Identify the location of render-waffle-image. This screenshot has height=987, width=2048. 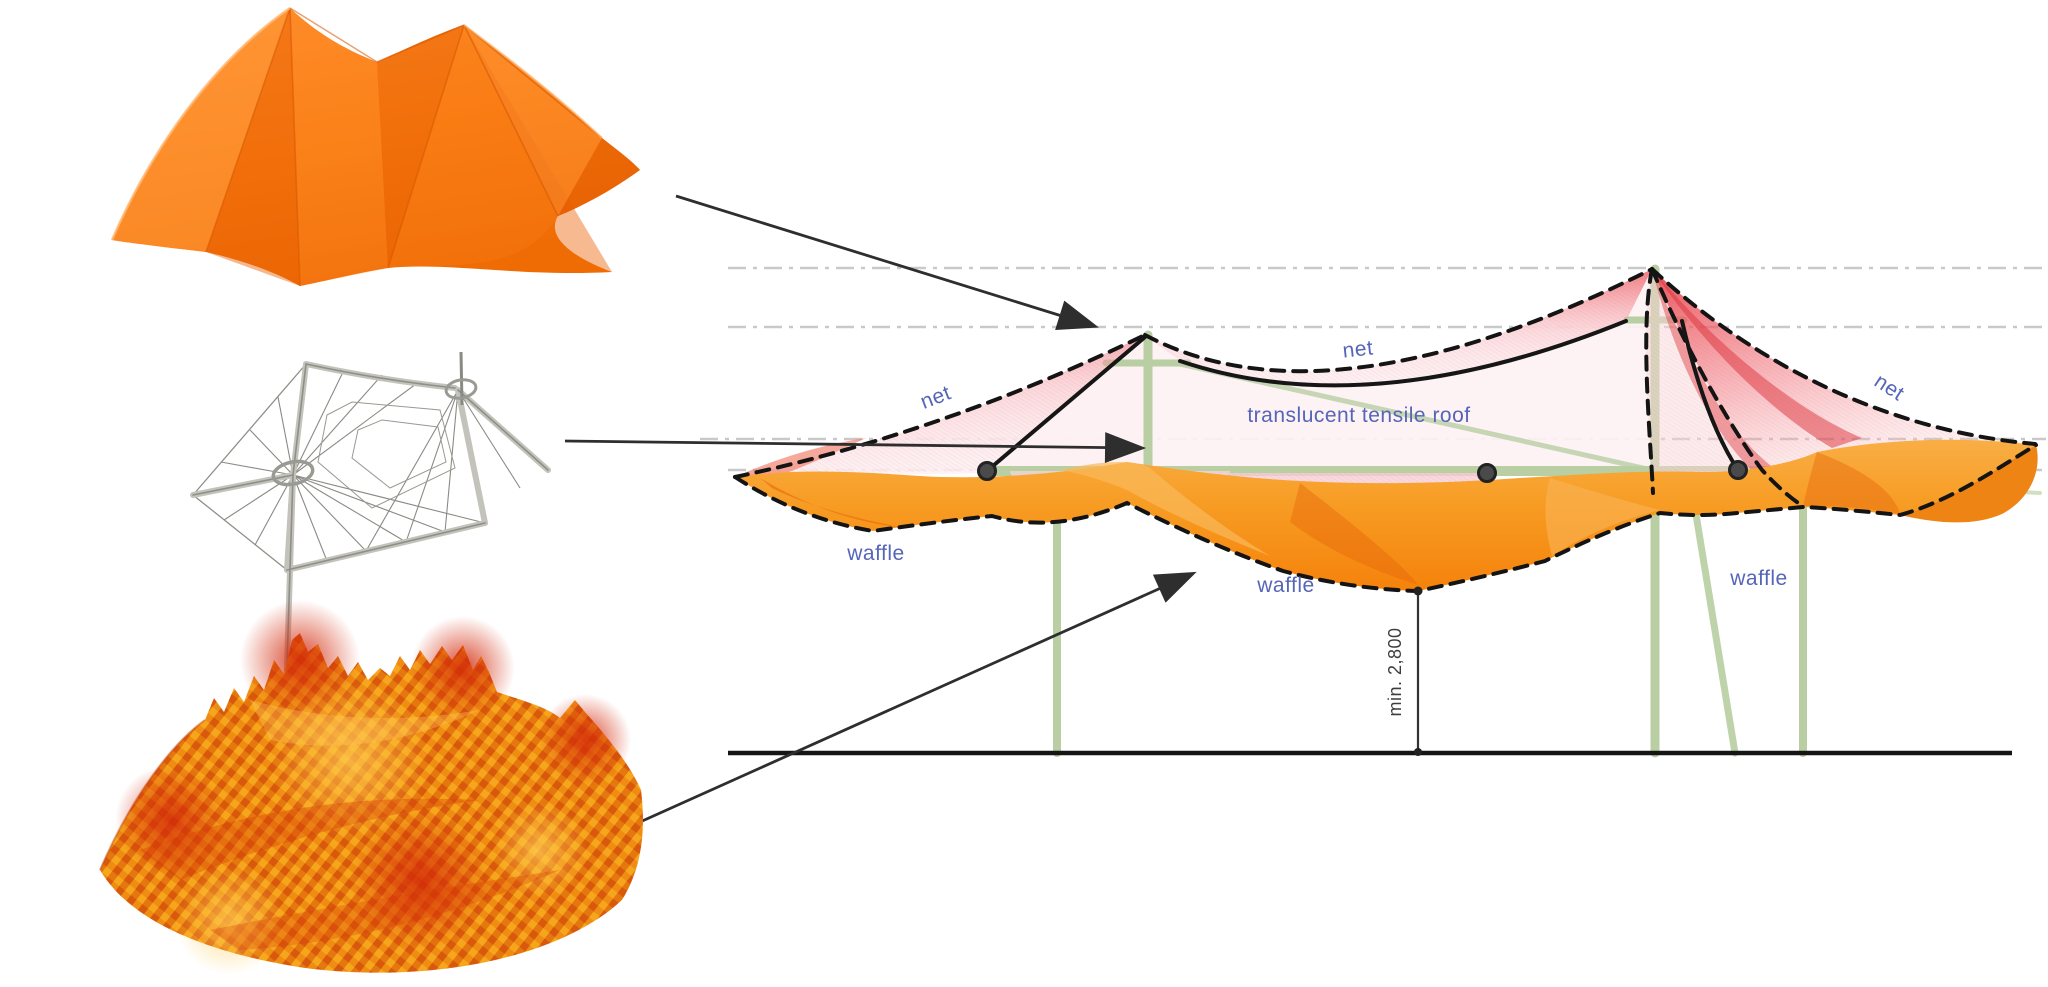
(371, 787).